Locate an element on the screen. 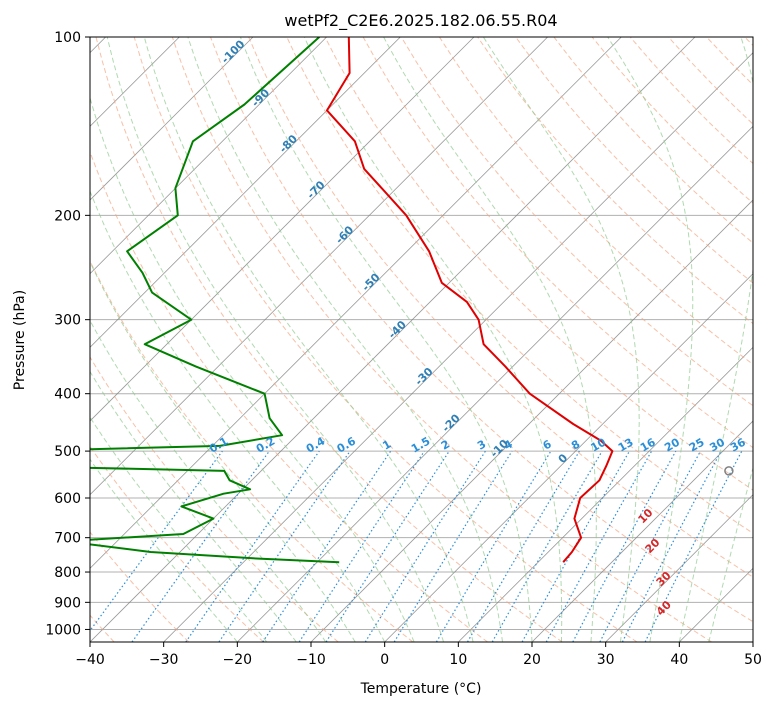  level-marker is located at coordinates (729, 471).